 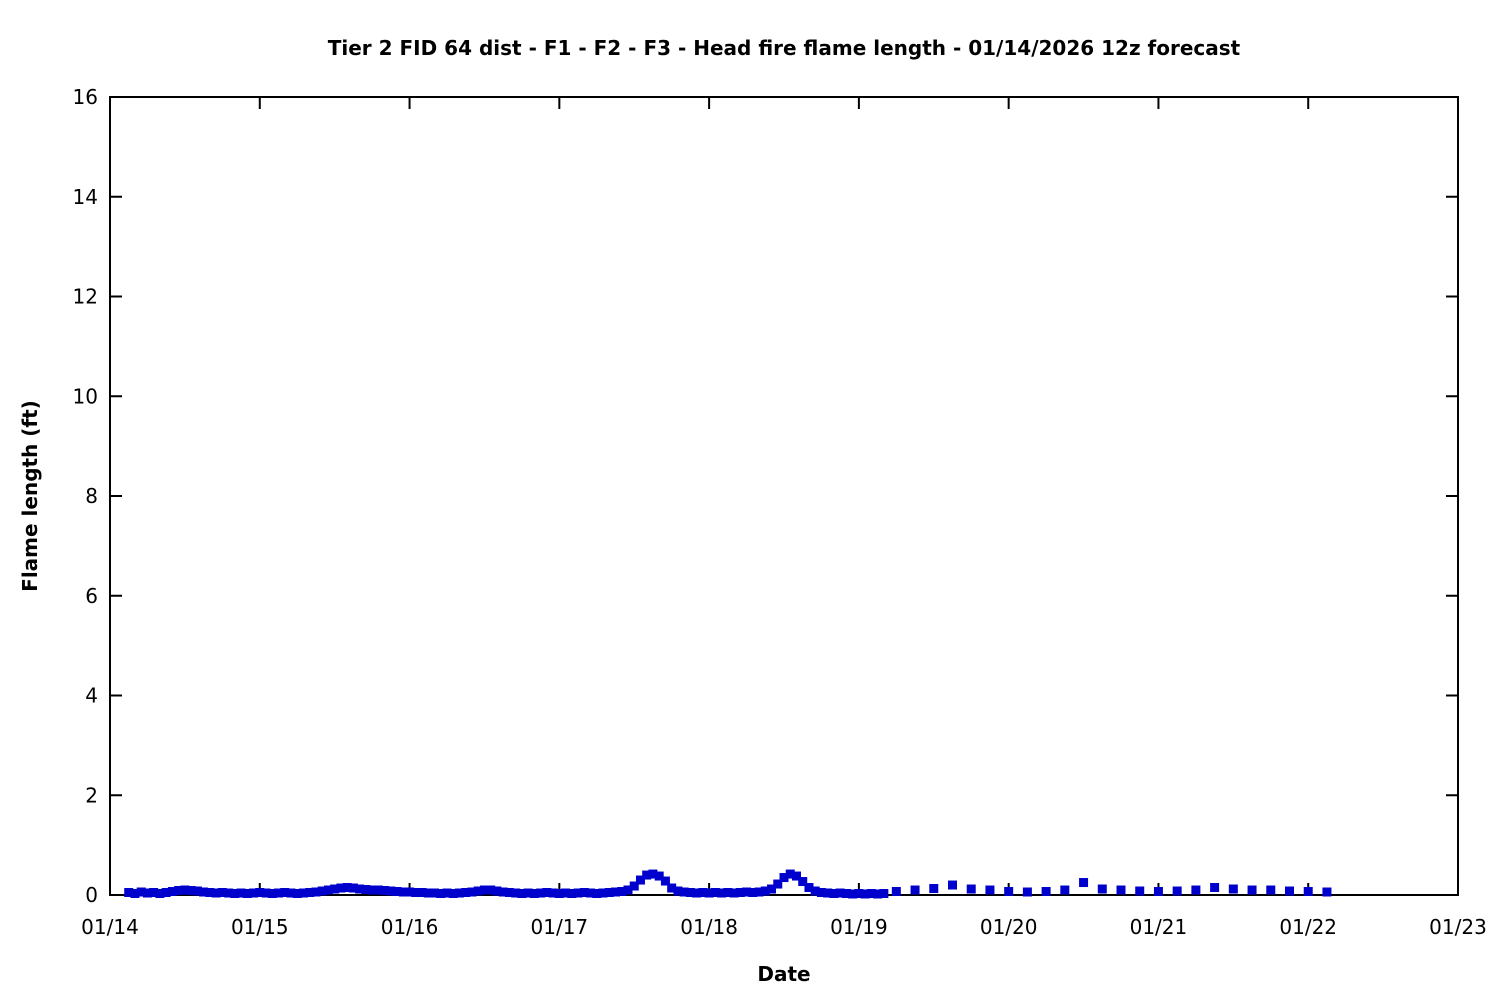 I want to click on x-tick-label: 01/20, so click(x=1009, y=927).